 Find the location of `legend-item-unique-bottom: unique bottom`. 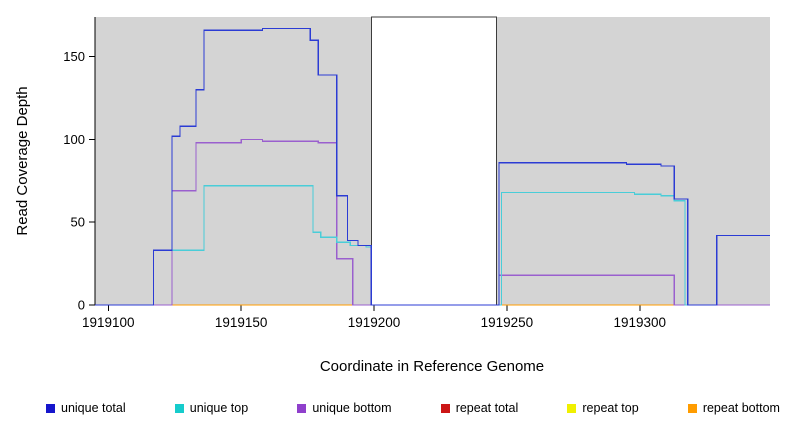

legend-item-unique-bottom: unique bottom is located at coordinates (344, 408).